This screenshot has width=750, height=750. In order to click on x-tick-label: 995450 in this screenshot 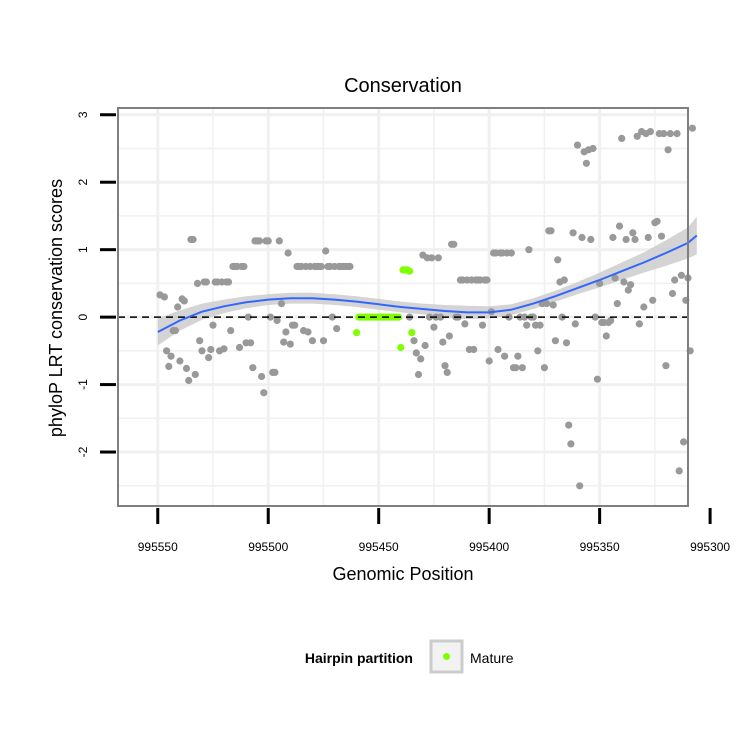, I will do `click(379, 547)`.